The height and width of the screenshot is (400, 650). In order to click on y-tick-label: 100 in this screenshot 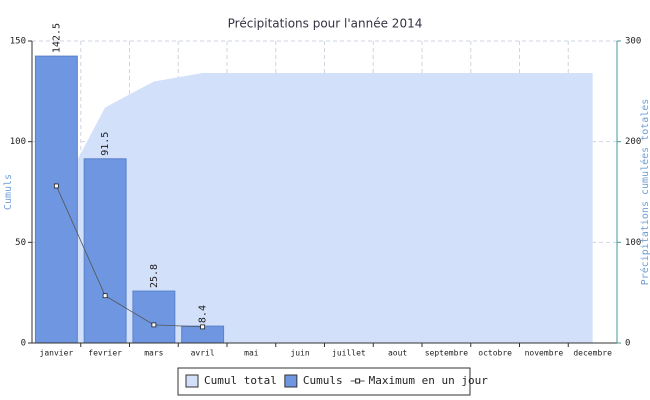, I will do `click(18, 142)`.